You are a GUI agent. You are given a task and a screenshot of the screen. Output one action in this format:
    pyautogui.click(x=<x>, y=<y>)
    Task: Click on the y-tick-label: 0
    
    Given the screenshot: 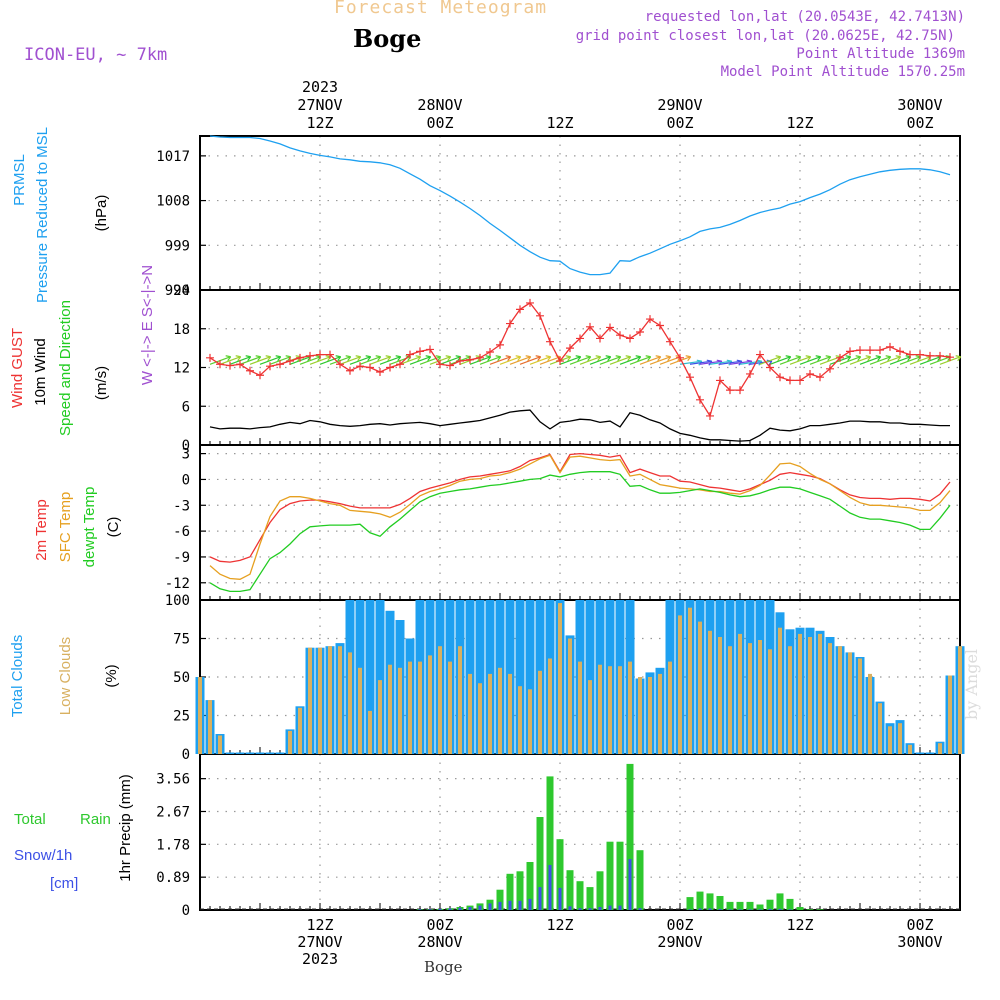 What is the action you would take?
    pyautogui.click(x=186, y=480)
    